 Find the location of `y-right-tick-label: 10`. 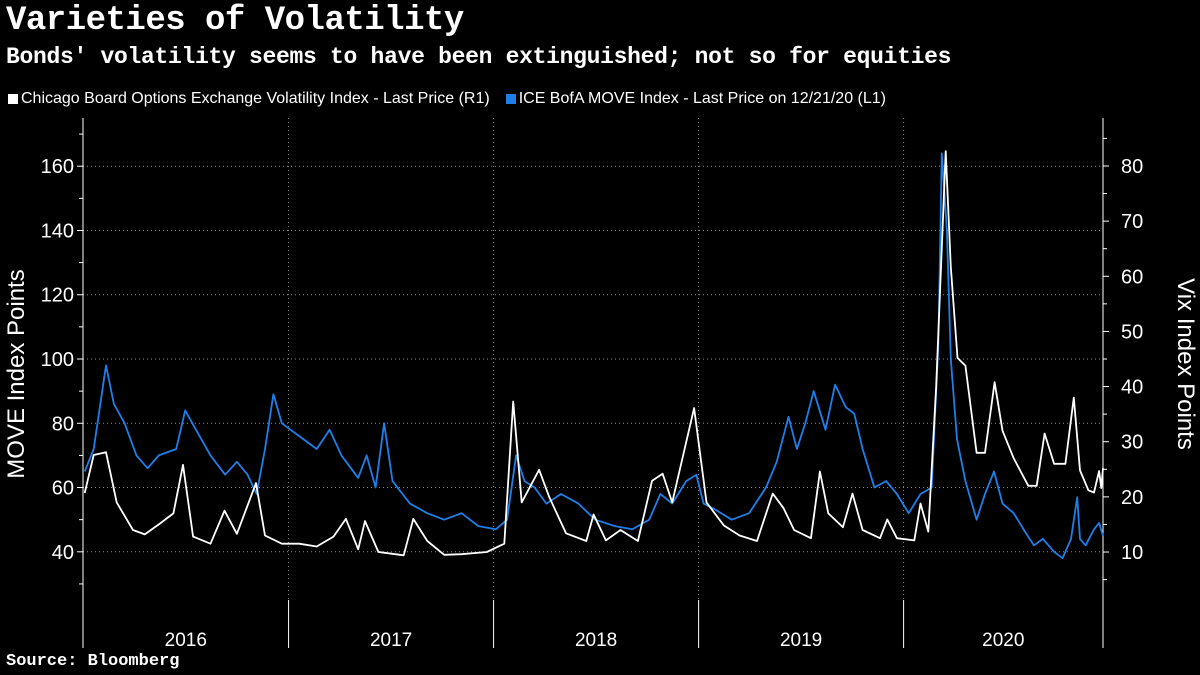

y-right-tick-label: 10 is located at coordinates (1132, 553).